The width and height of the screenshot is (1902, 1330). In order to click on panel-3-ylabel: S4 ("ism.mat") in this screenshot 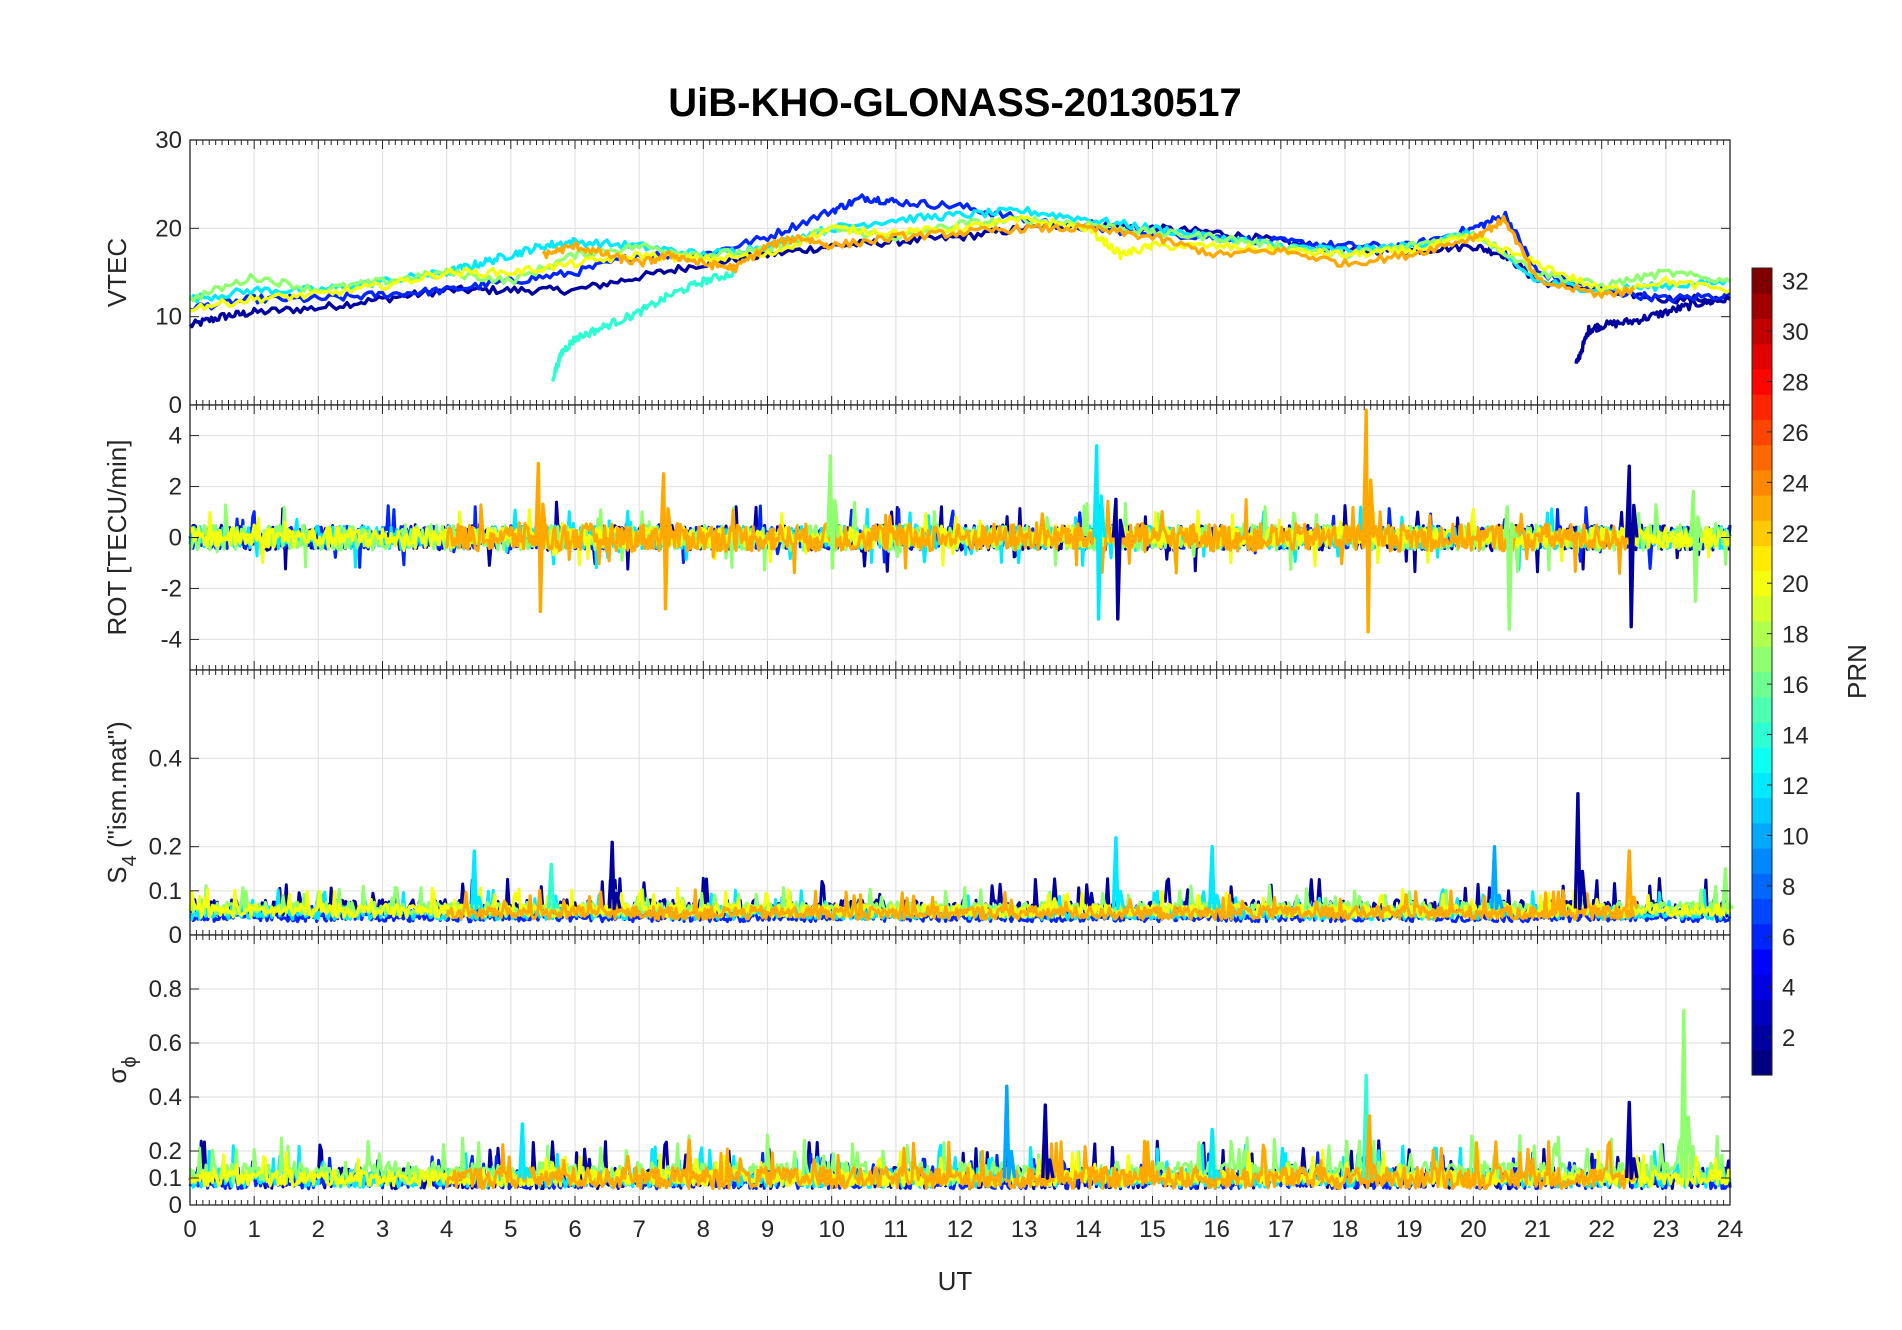, I will do `click(121, 802)`.